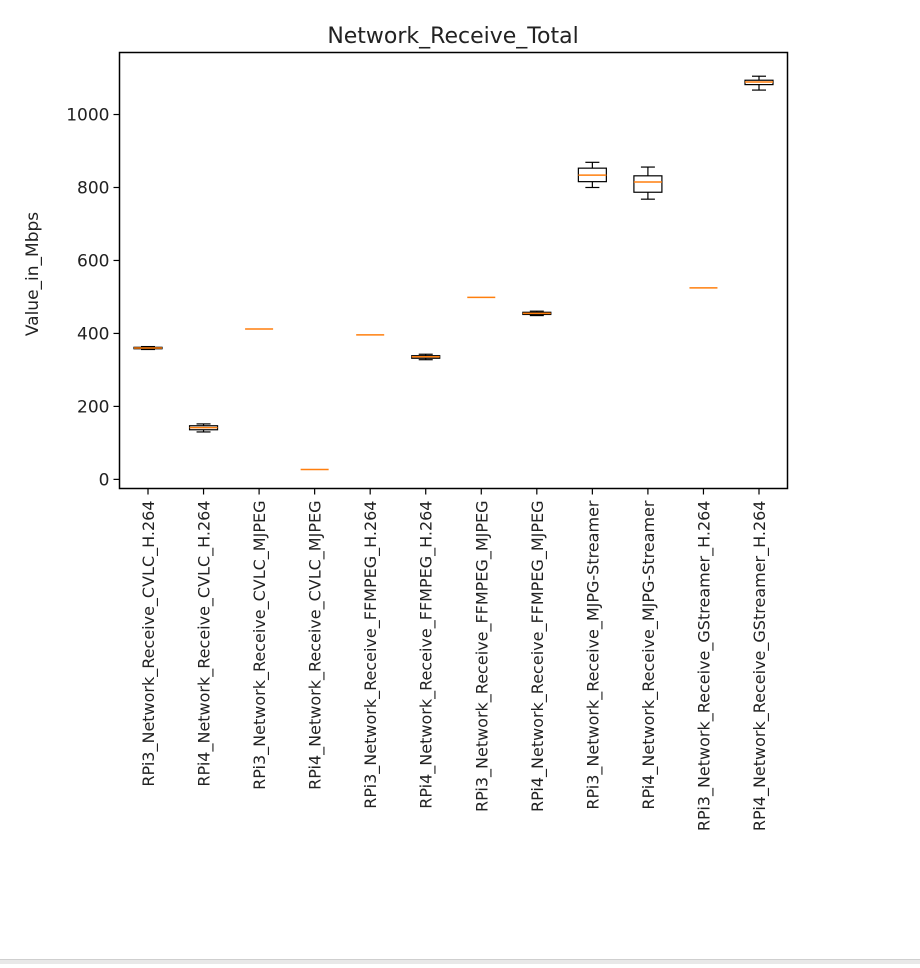 Image resolution: width=920 pixels, height=968 pixels. Describe the element at coordinates (593, 655) in the screenshot. I see `x-tick-label: RPi3_Network_Receive_MJPG-Streamer` at that location.